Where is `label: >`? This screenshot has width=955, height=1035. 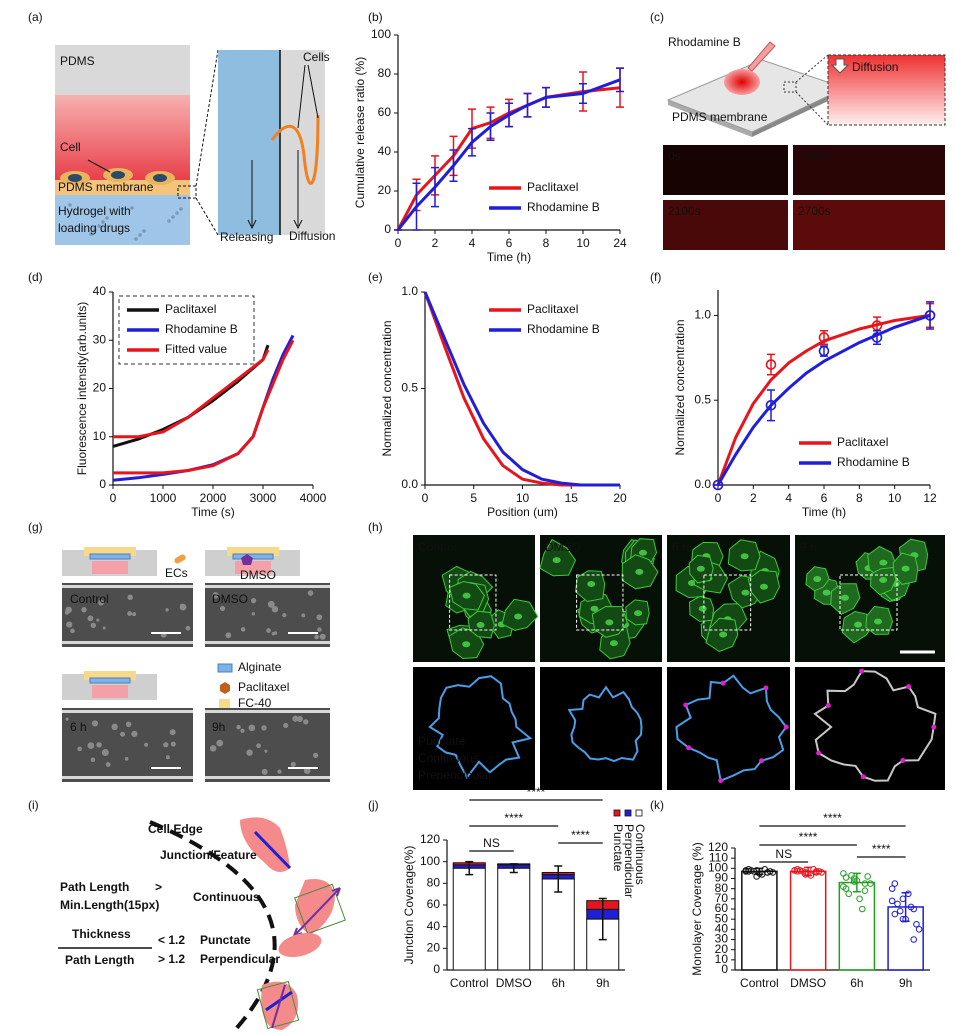
label: > is located at coordinates (158, 887).